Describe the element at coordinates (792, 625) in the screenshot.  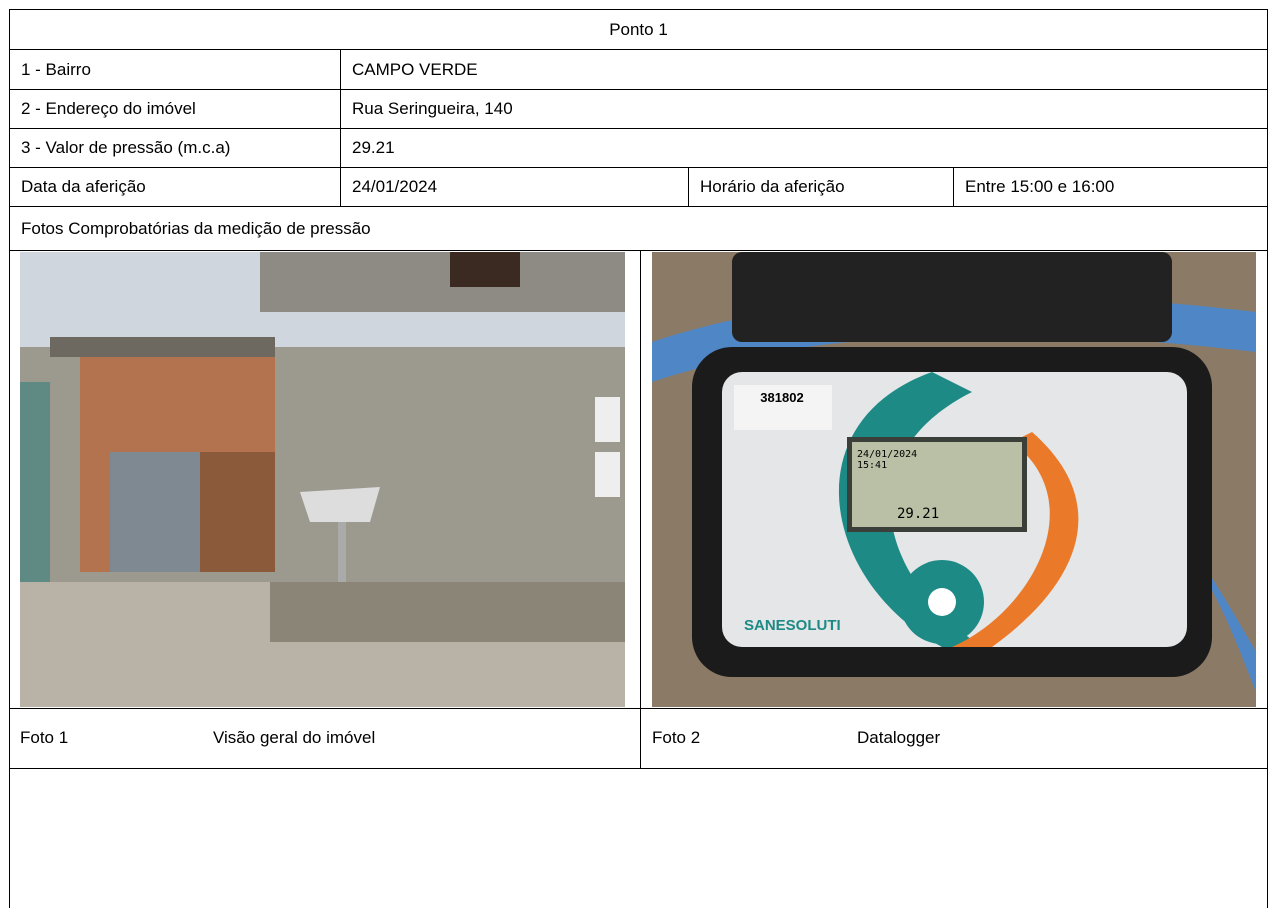
I see `device-text: SANESOLUTI` at that location.